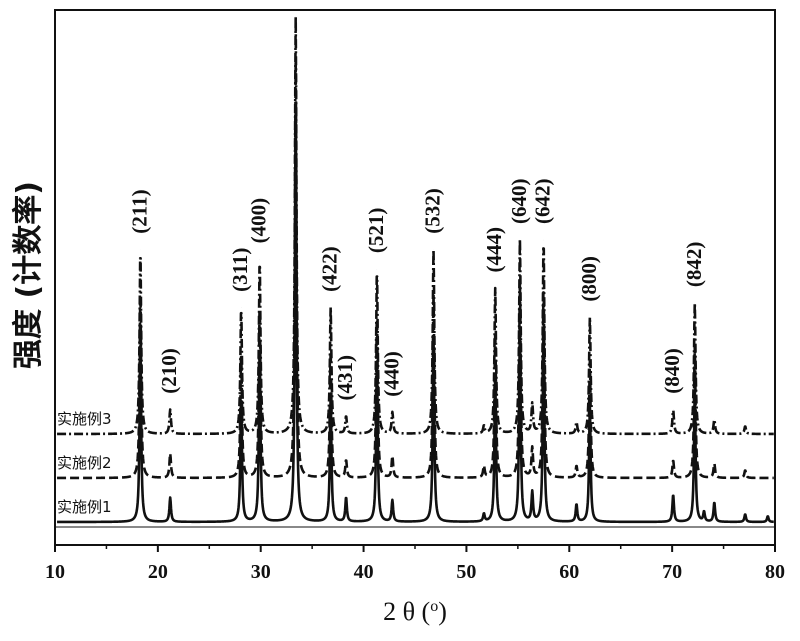  What do you see at coordinates (330, 269) in the screenshot?
I see `peak-annotation: (422)` at bounding box center [330, 269].